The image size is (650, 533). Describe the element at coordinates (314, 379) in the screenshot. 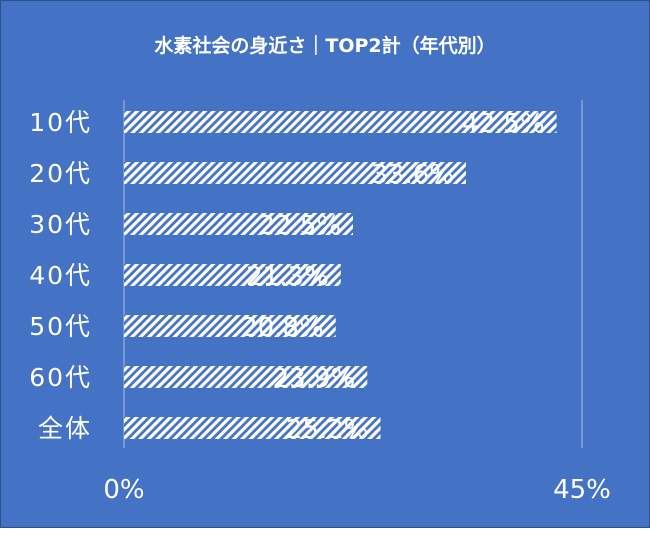

I see `value-label: 23.9%` at that location.